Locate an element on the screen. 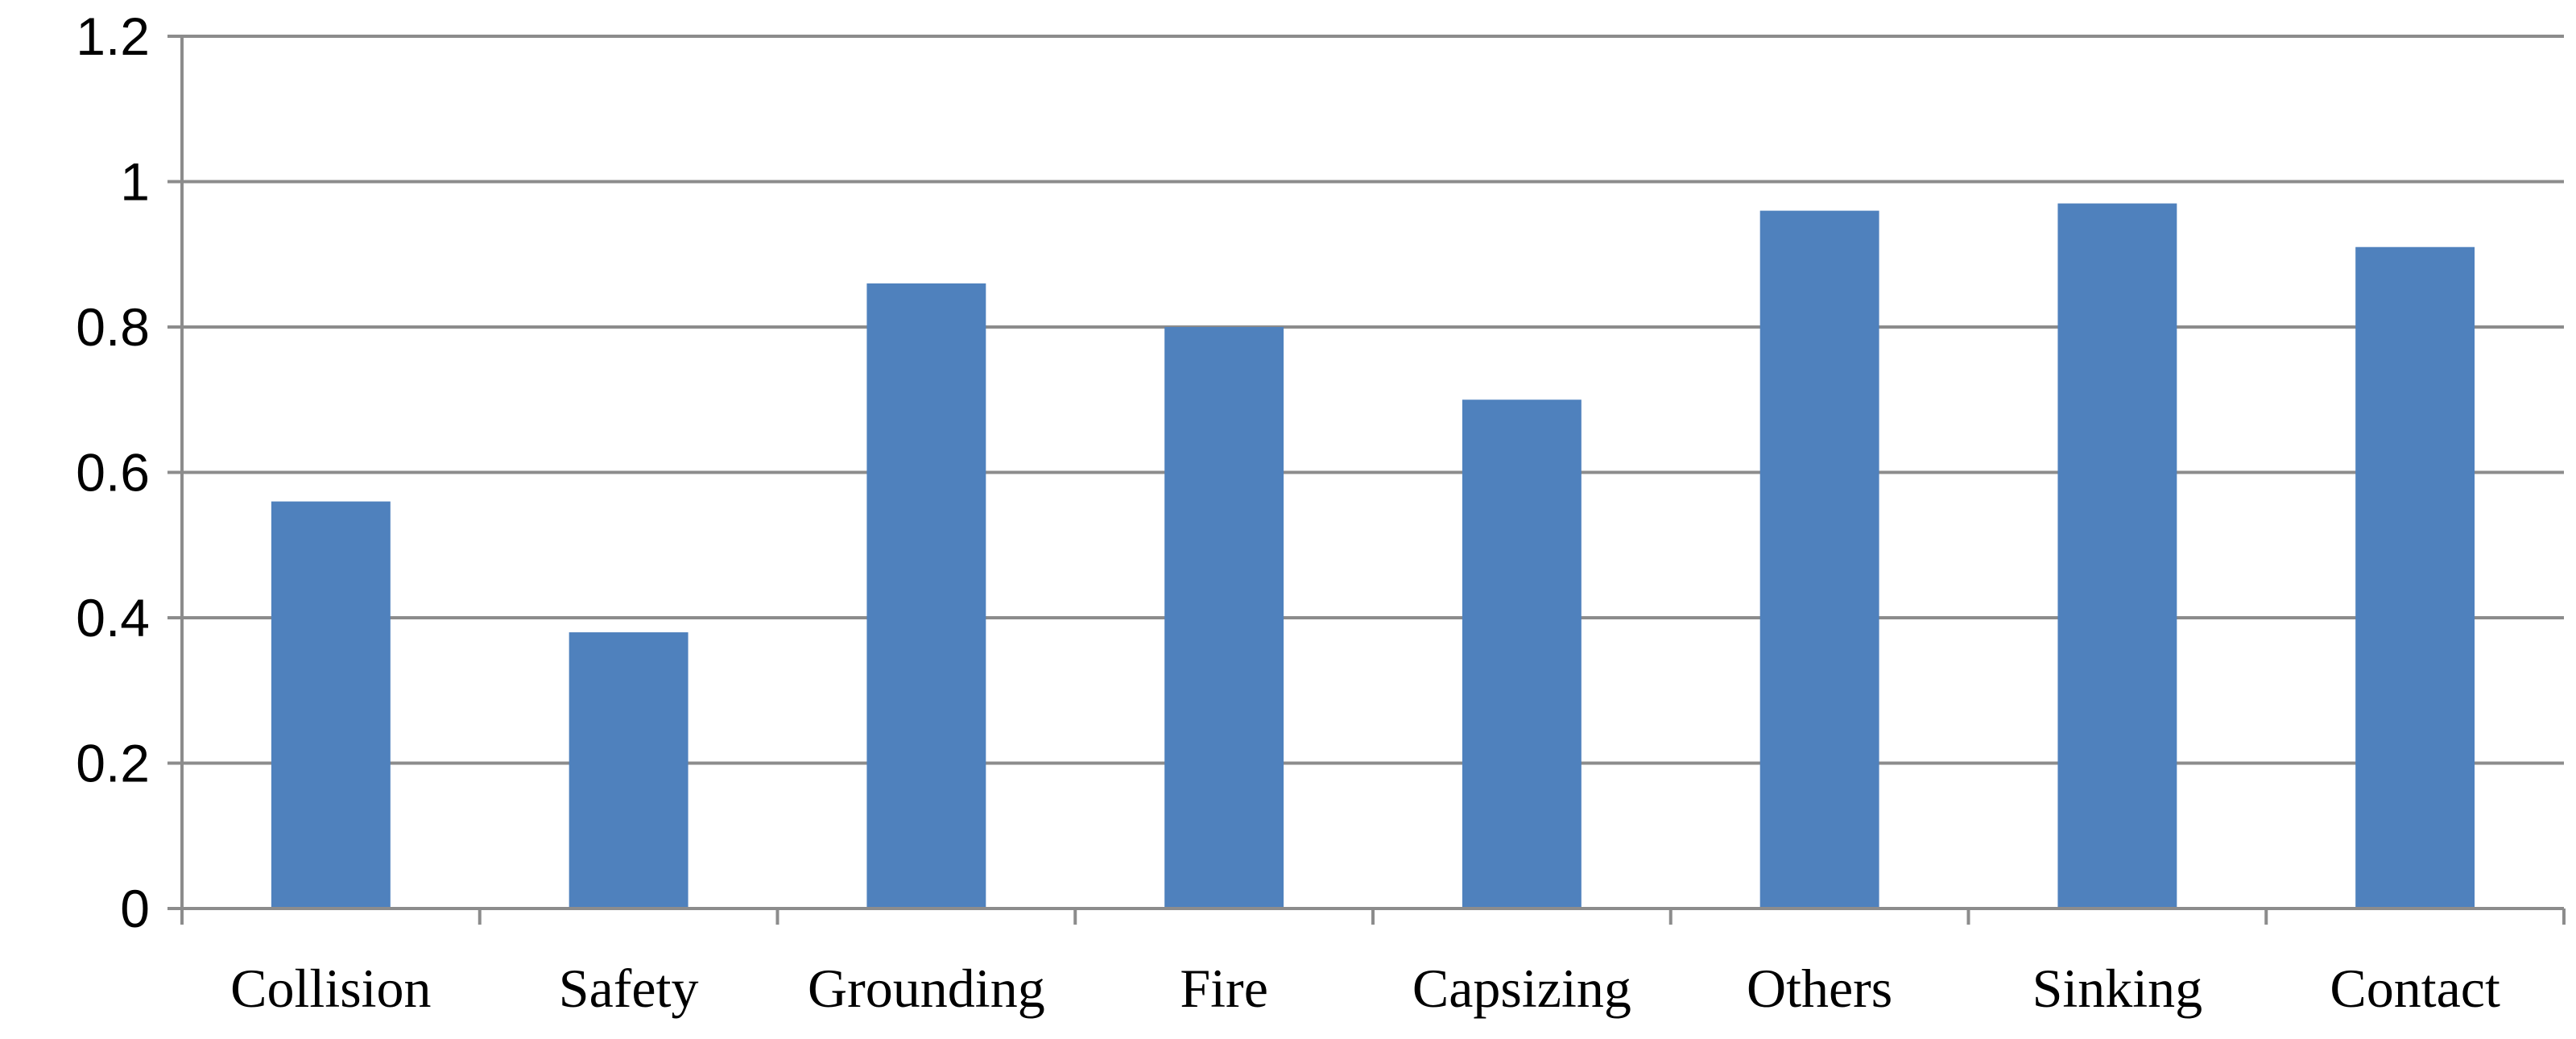  bar-grounding is located at coordinates (926, 596).